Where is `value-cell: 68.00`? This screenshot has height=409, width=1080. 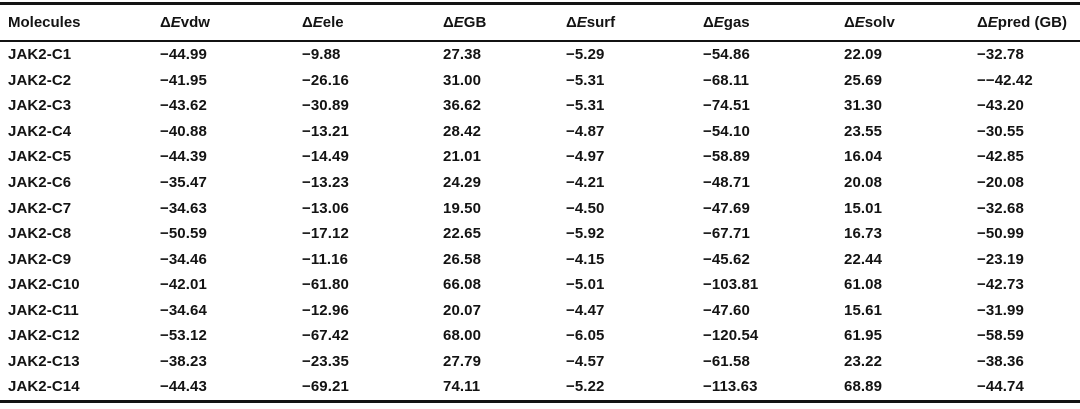
value-cell: 68.00 is located at coordinates (462, 336).